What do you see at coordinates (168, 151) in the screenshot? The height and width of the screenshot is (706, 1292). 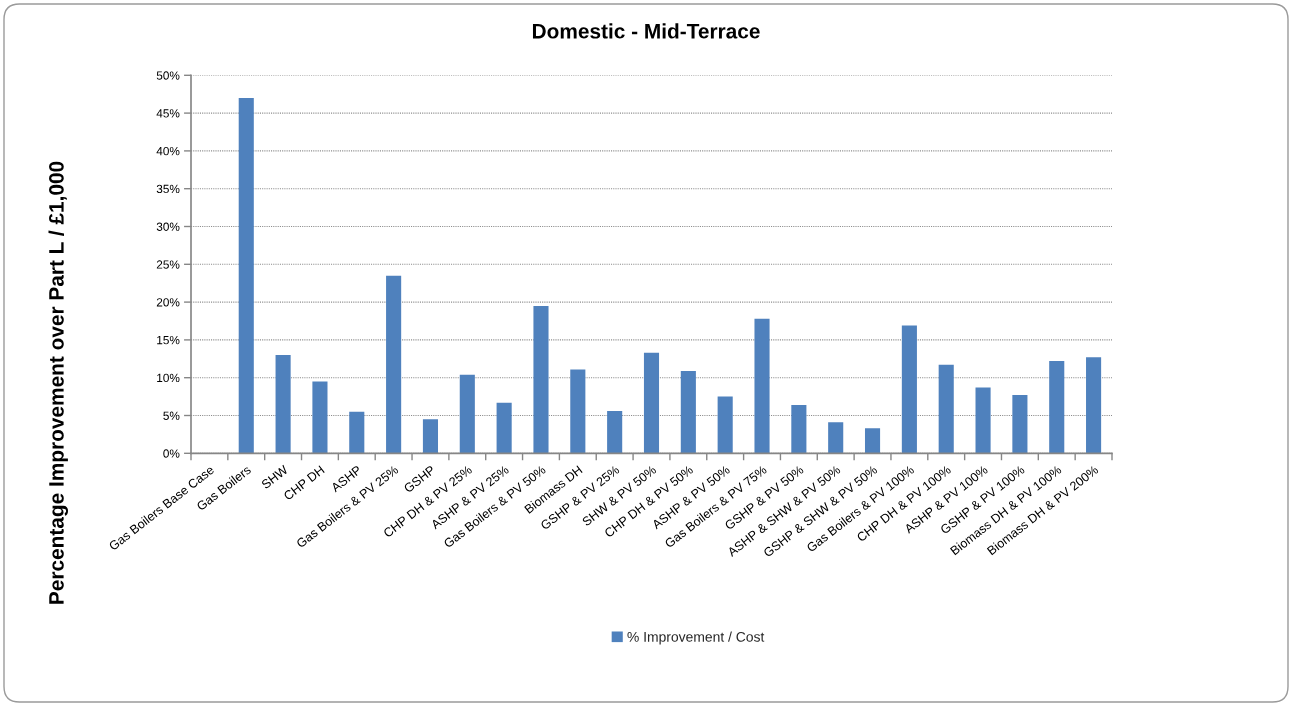 I see `y-tick-label: 40%` at bounding box center [168, 151].